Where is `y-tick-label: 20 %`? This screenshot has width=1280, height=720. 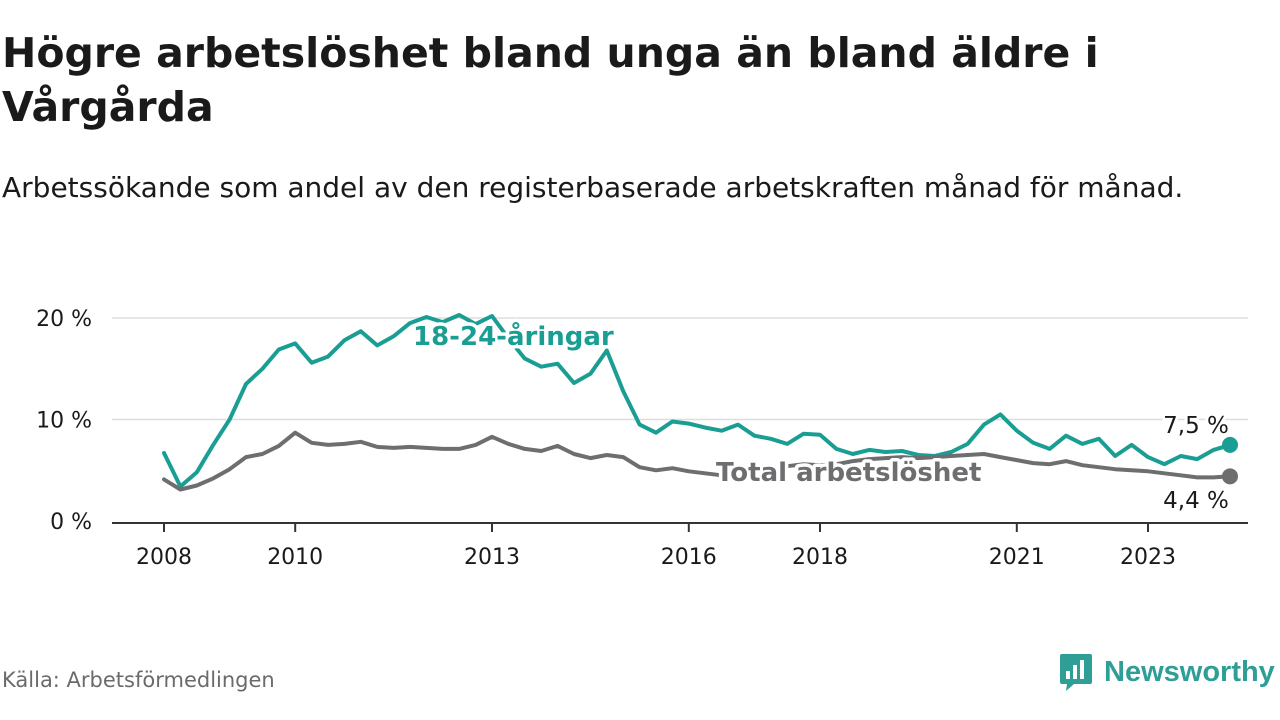 y-tick-label: 20 % is located at coordinates (64, 319).